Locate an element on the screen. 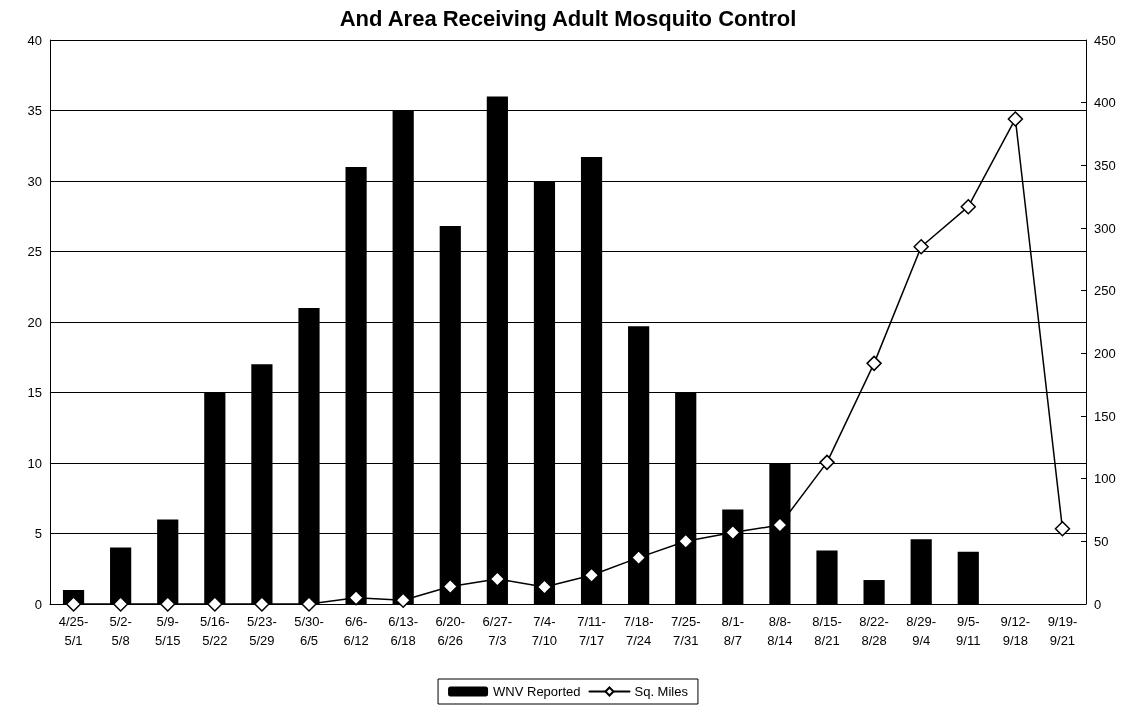 This screenshot has width=1136, height=714. x-tick-label: 9/19- 9/21 is located at coordinates (1062, 631).